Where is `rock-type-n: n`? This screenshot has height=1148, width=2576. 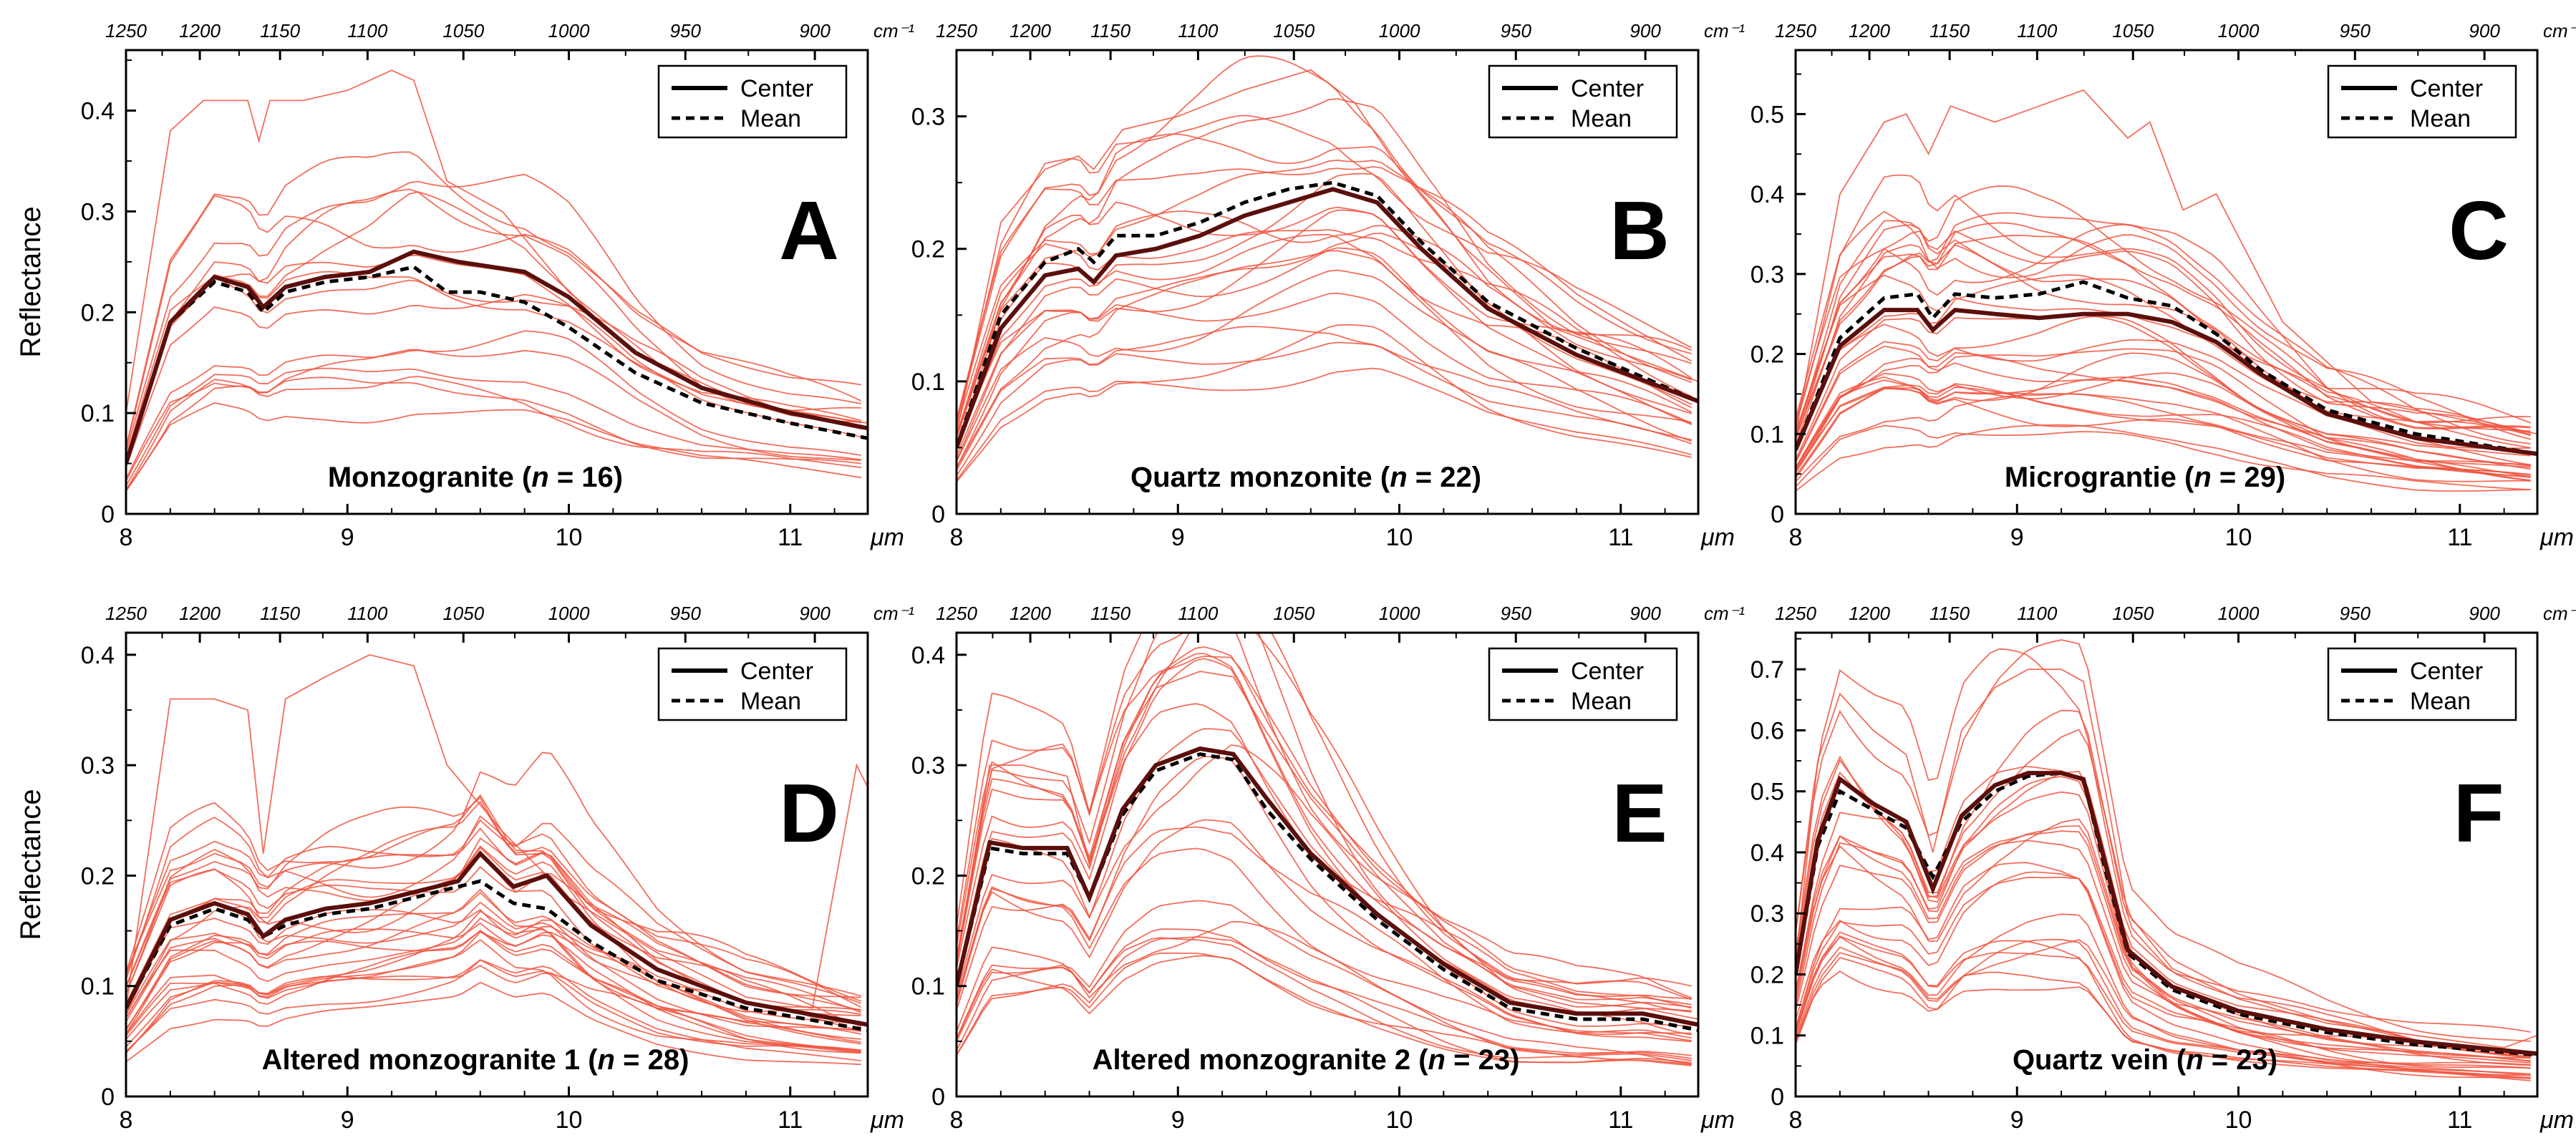
rock-type-n: n is located at coordinates (1437, 1060).